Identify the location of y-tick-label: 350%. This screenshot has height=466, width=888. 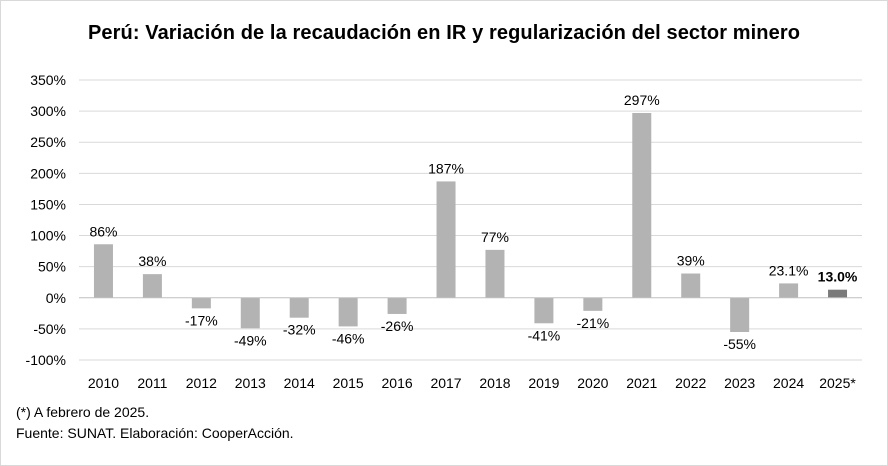
(48, 80).